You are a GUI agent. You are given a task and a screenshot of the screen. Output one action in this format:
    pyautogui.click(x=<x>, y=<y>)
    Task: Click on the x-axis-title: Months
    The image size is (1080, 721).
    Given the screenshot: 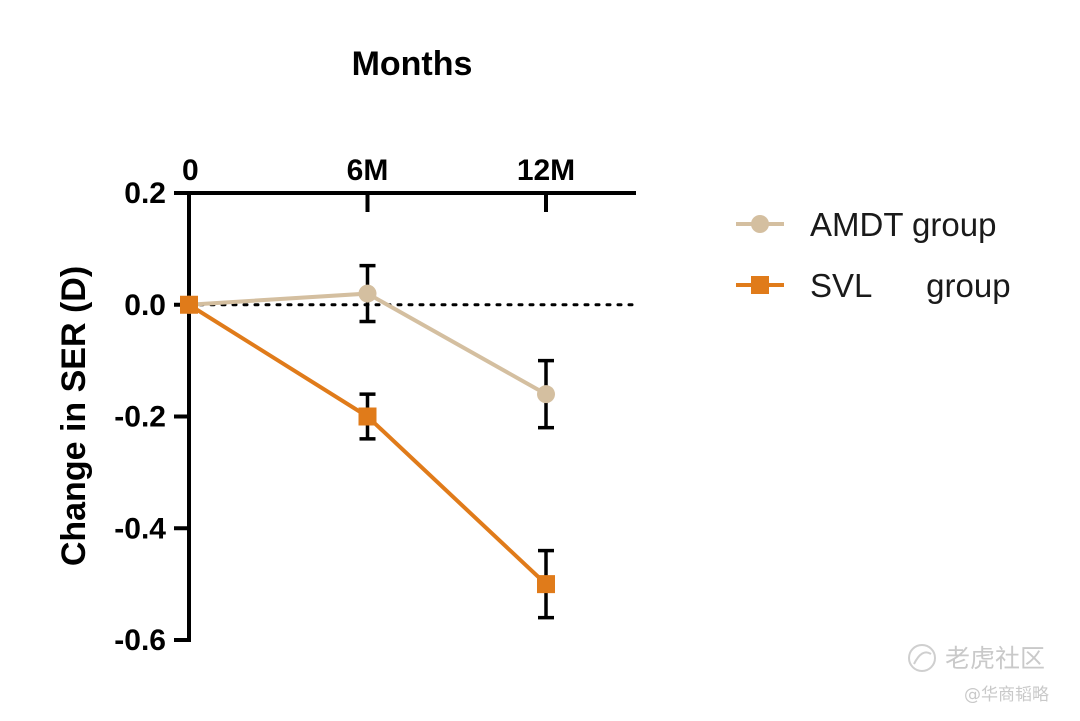 What is the action you would take?
    pyautogui.click(x=412, y=64)
    